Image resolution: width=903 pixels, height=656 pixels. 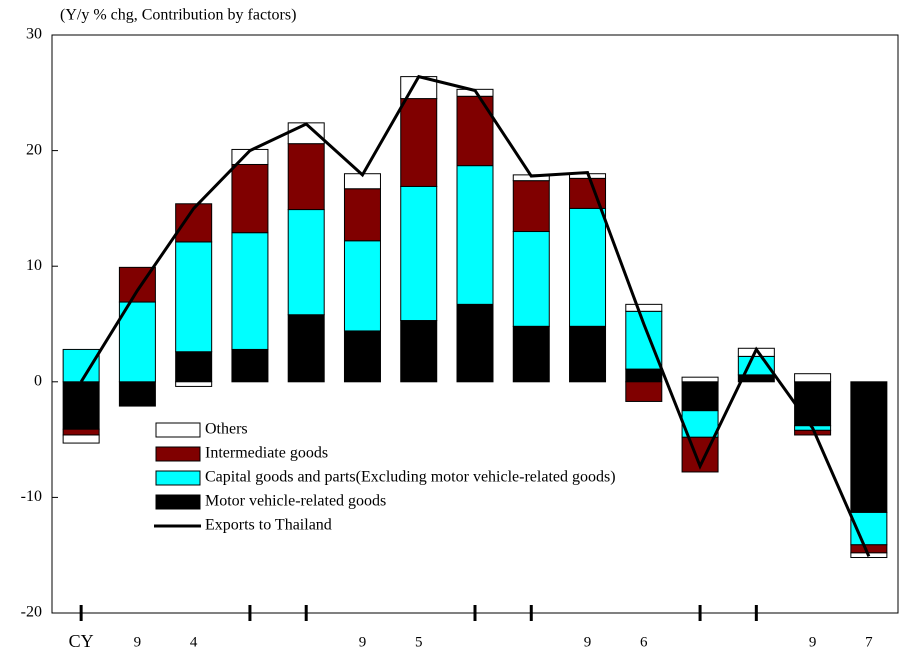 I want to click on y-tick-label: 20, so click(x=34, y=149).